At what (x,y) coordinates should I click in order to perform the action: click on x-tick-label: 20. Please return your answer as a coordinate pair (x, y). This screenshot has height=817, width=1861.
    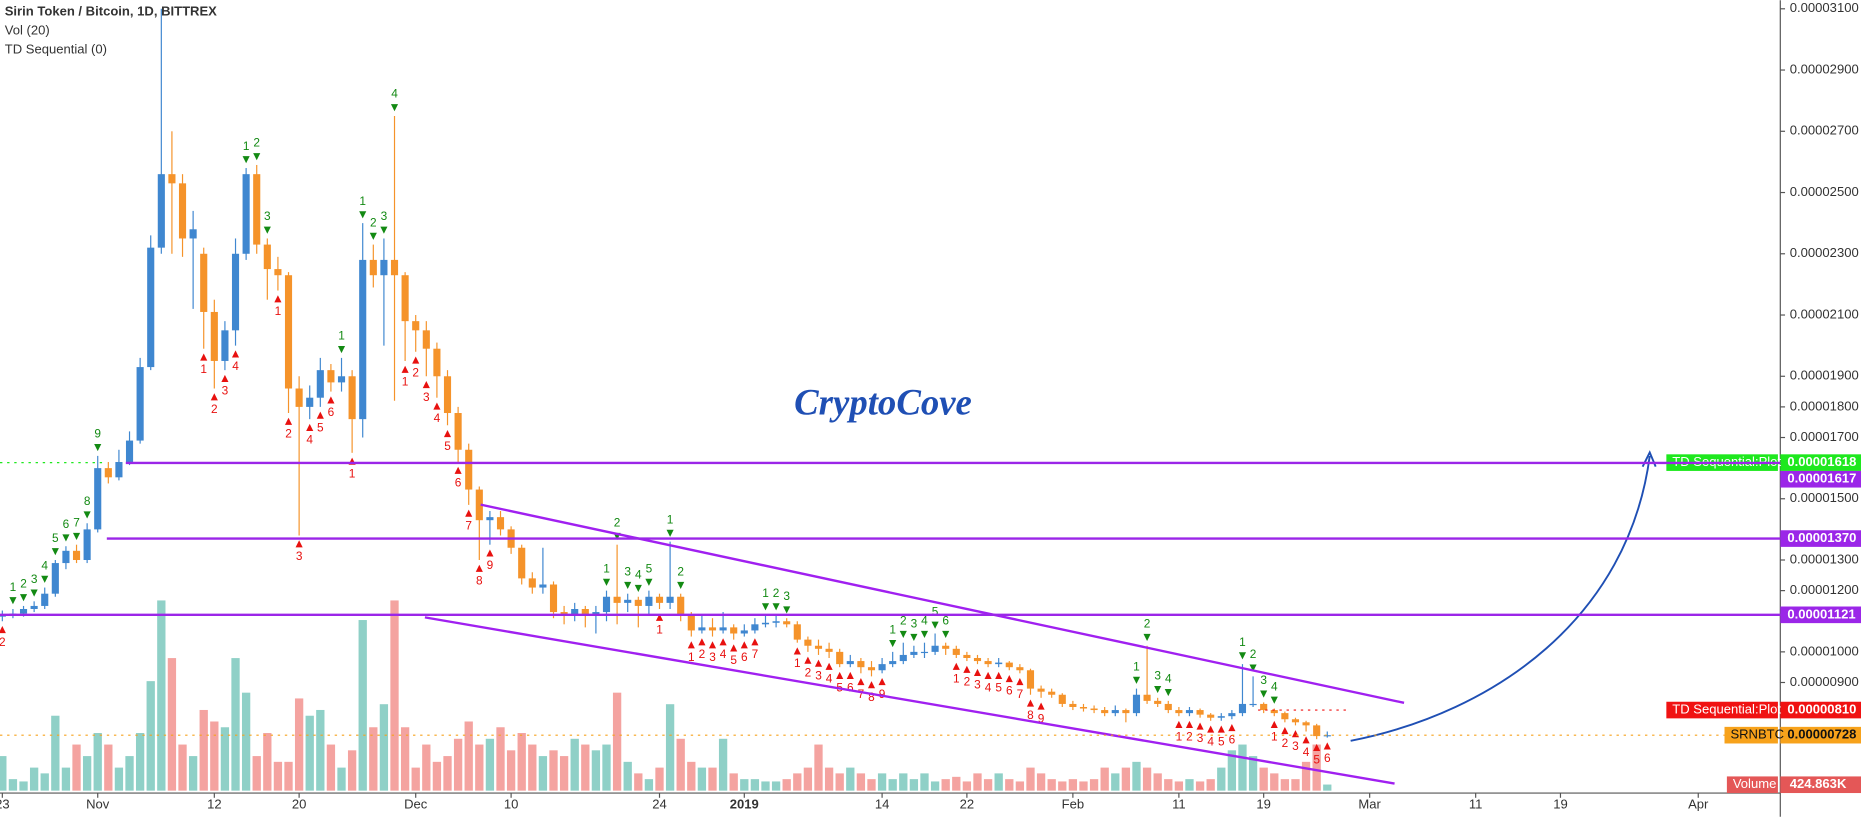
    Looking at the image, I should click on (299, 803).